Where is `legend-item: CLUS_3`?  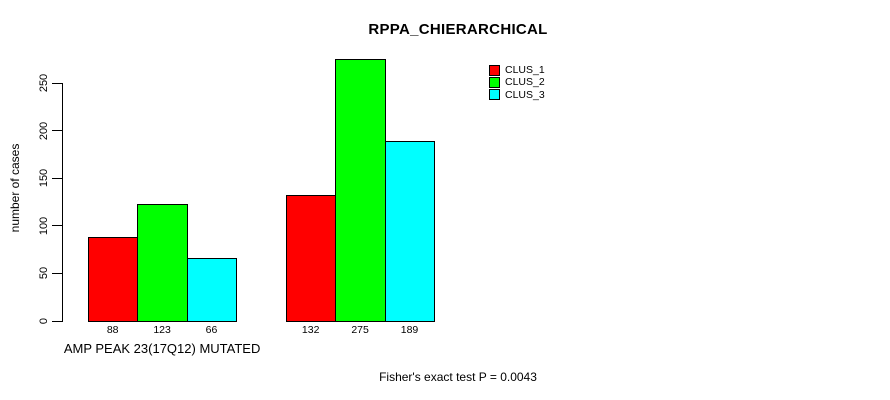
legend-item: CLUS_3 is located at coordinates (517, 95).